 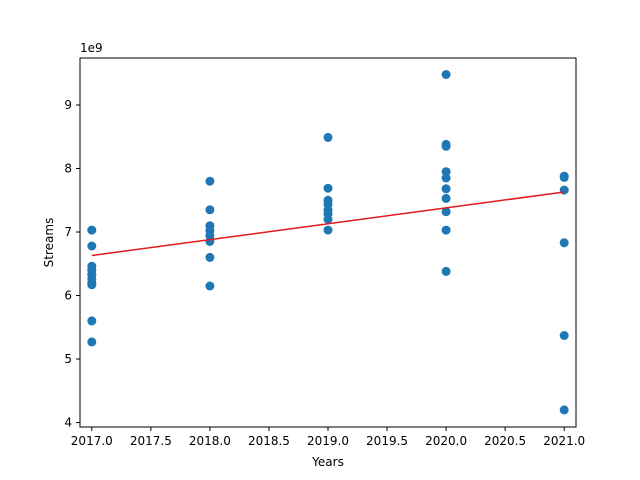 What do you see at coordinates (269, 441) in the screenshot?
I see `x-tick-label: 2018.5` at bounding box center [269, 441].